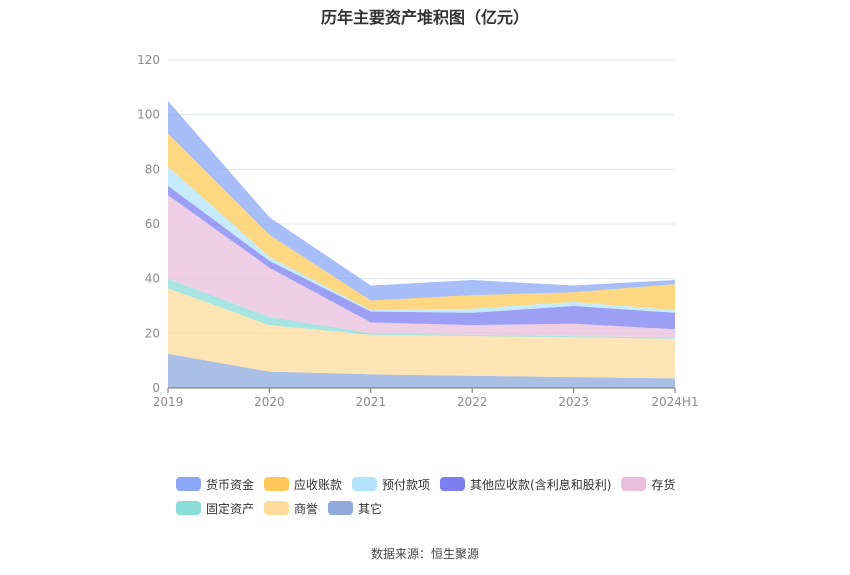 This screenshot has width=850, height=575. Describe the element at coordinates (152, 333) in the screenshot. I see `y-tick-label: 20` at that location.